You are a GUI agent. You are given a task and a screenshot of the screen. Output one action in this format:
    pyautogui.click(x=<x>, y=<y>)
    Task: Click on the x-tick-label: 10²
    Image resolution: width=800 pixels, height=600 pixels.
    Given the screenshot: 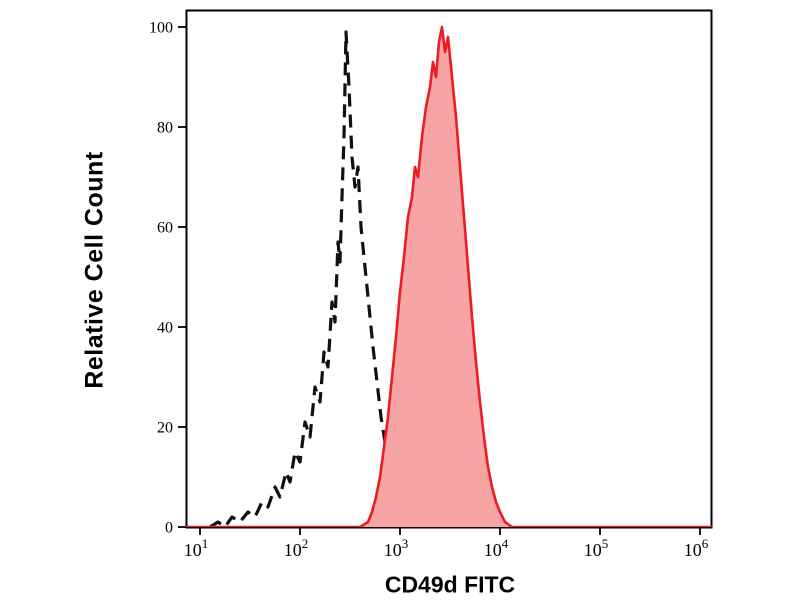 What is the action you would take?
    pyautogui.click(x=296, y=548)
    